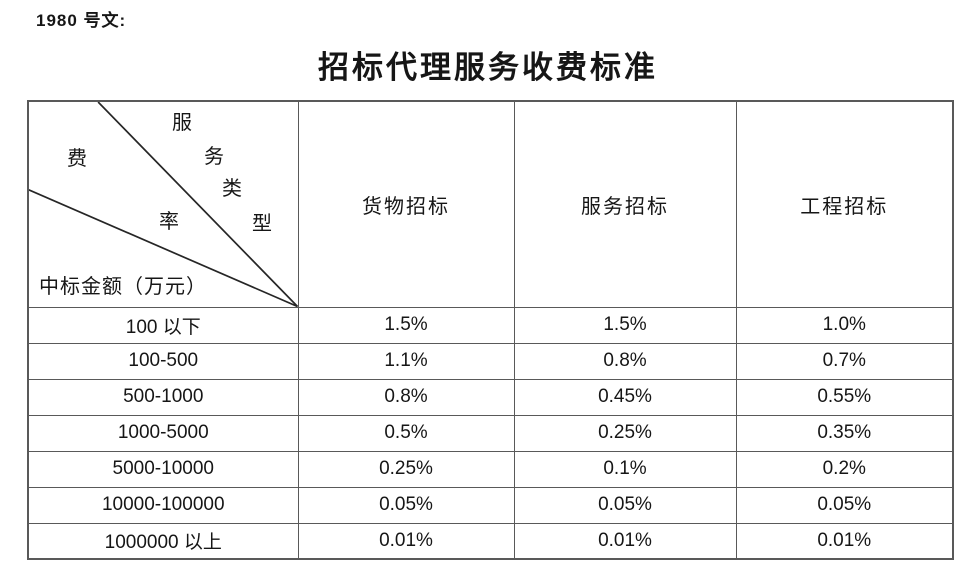 The width and height of the screenshot is (976, 581). I want to click on corner-rate-char: 费, so click(77, 159).